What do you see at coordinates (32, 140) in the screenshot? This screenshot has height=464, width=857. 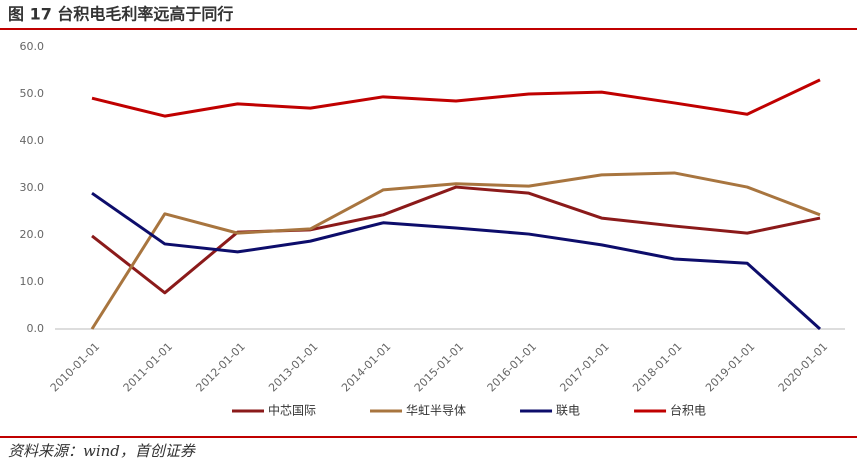 I see `y-tick-label: 40.0` at bounding box center [32, 140].